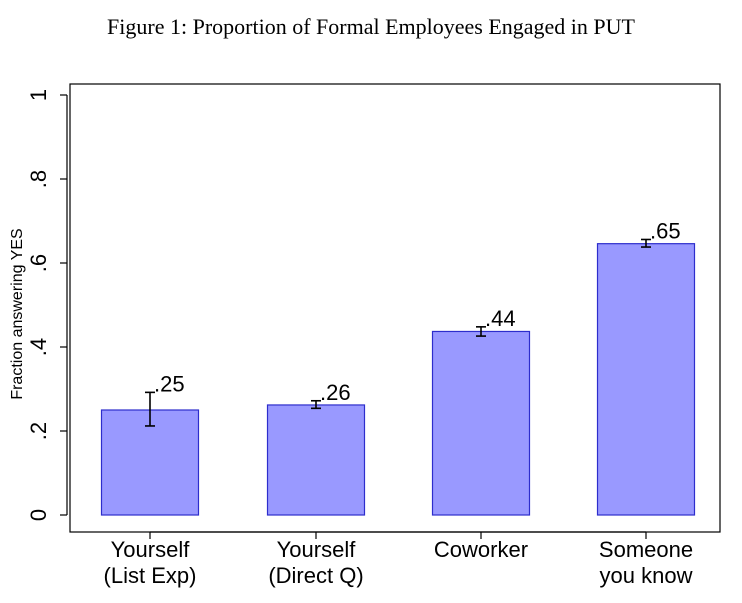  Describe the element at coordinates (17, 313) in the screenshot. I see `y-axis-label: Fraction answering YES` at that location.